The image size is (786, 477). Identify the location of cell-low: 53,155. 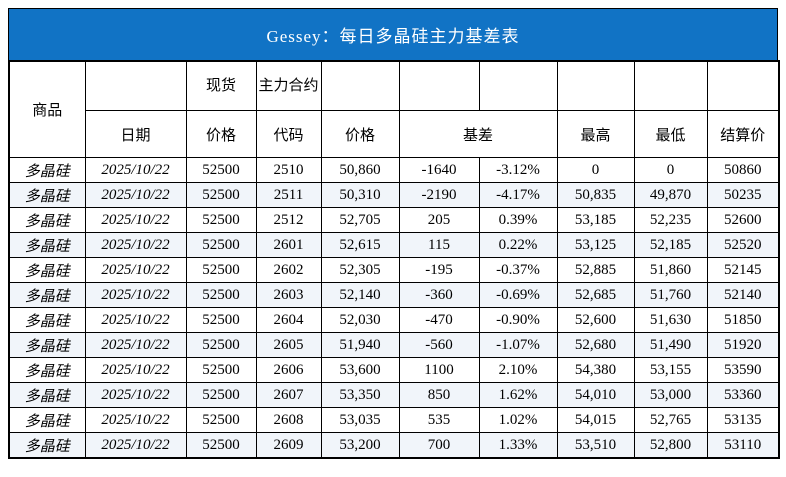
(670, 370).